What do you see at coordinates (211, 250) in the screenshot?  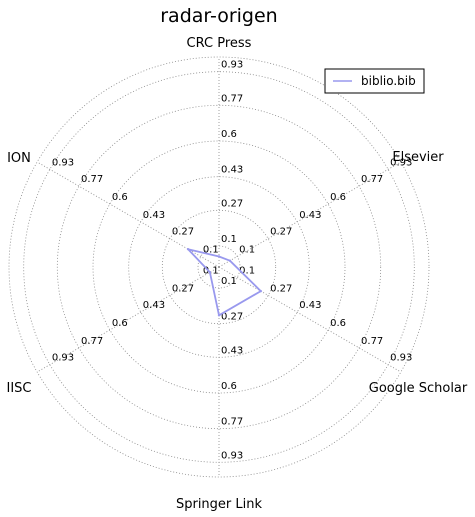 I see `tick-label-5-0: 0.1` at bounding box center [211, 250].